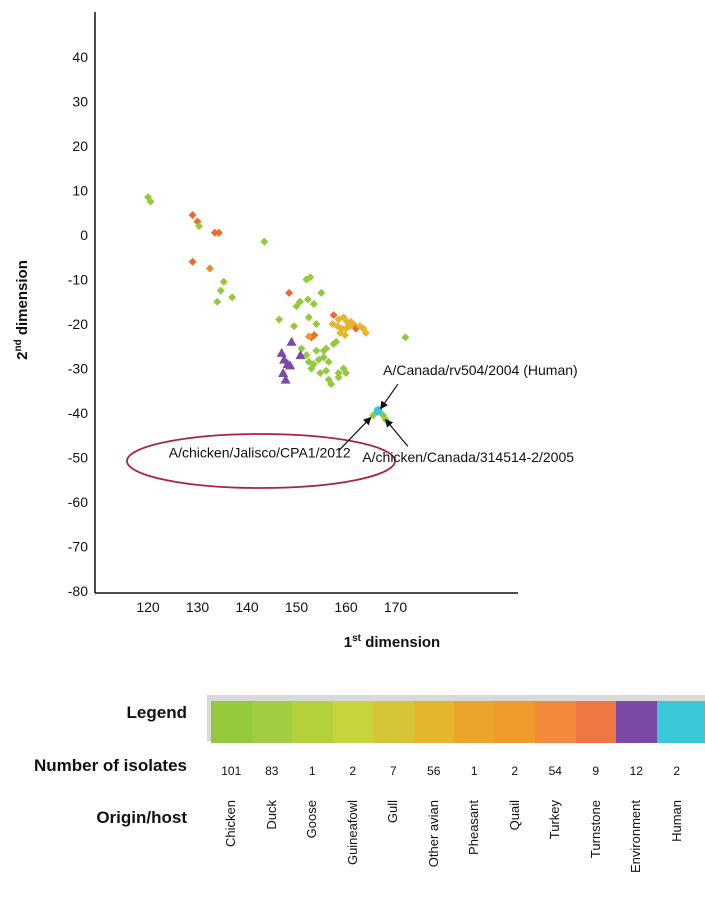  Describe the element at coordinates (148, 607) in the screenshot. I see `x-tick-label: 120` at that location.